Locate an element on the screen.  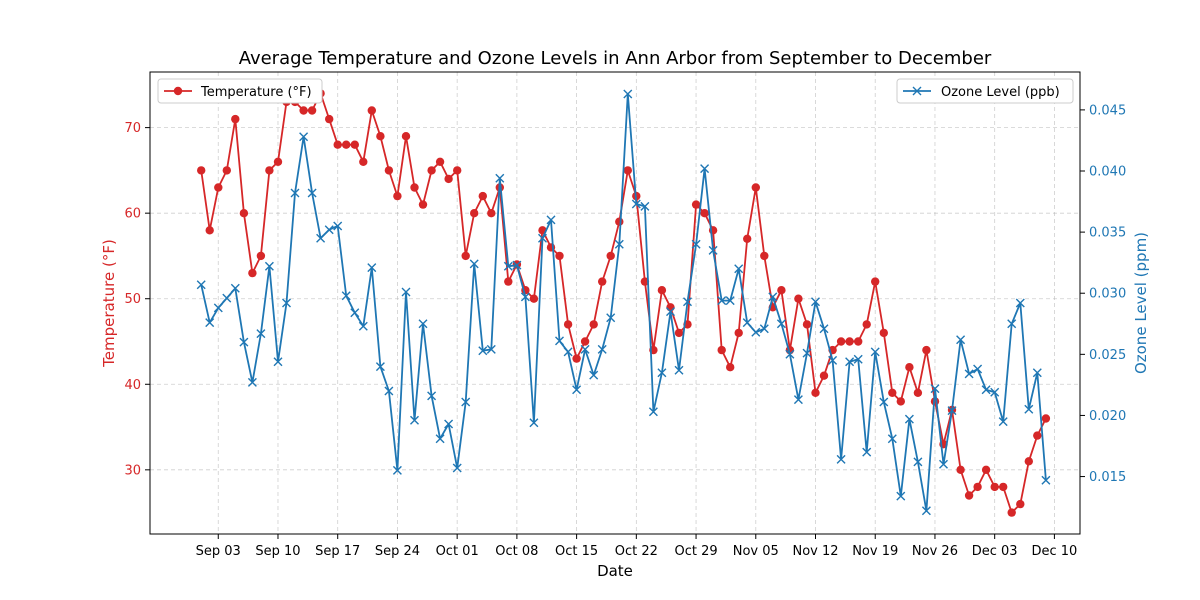
y-axis-left-label: Temperature (°F) is located at coordinates (109, 303).